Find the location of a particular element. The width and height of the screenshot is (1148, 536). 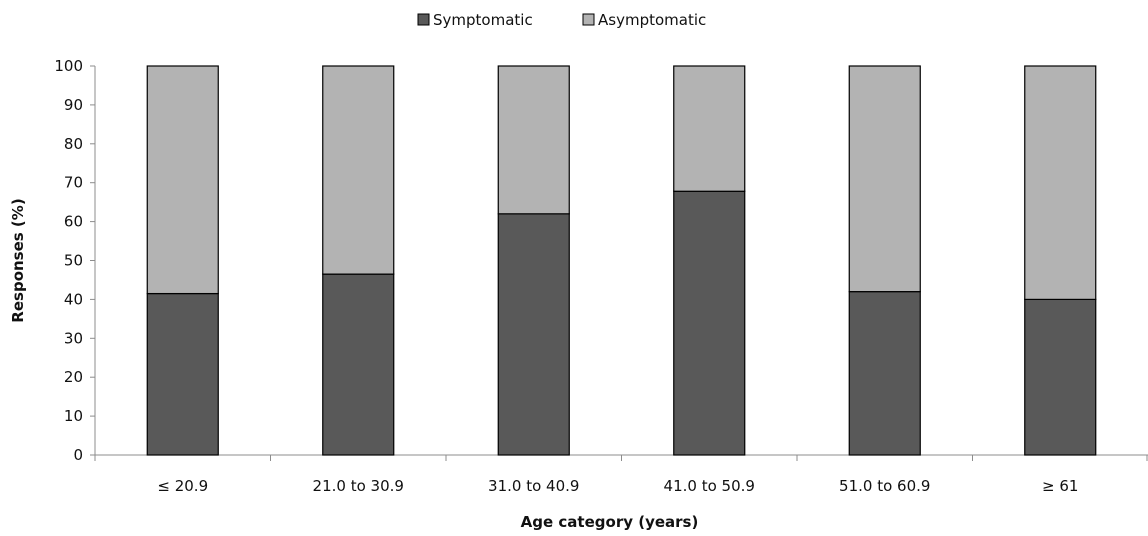

legend-label-asymptomatic: Asymptomatic is located at coordinates (652, 20).